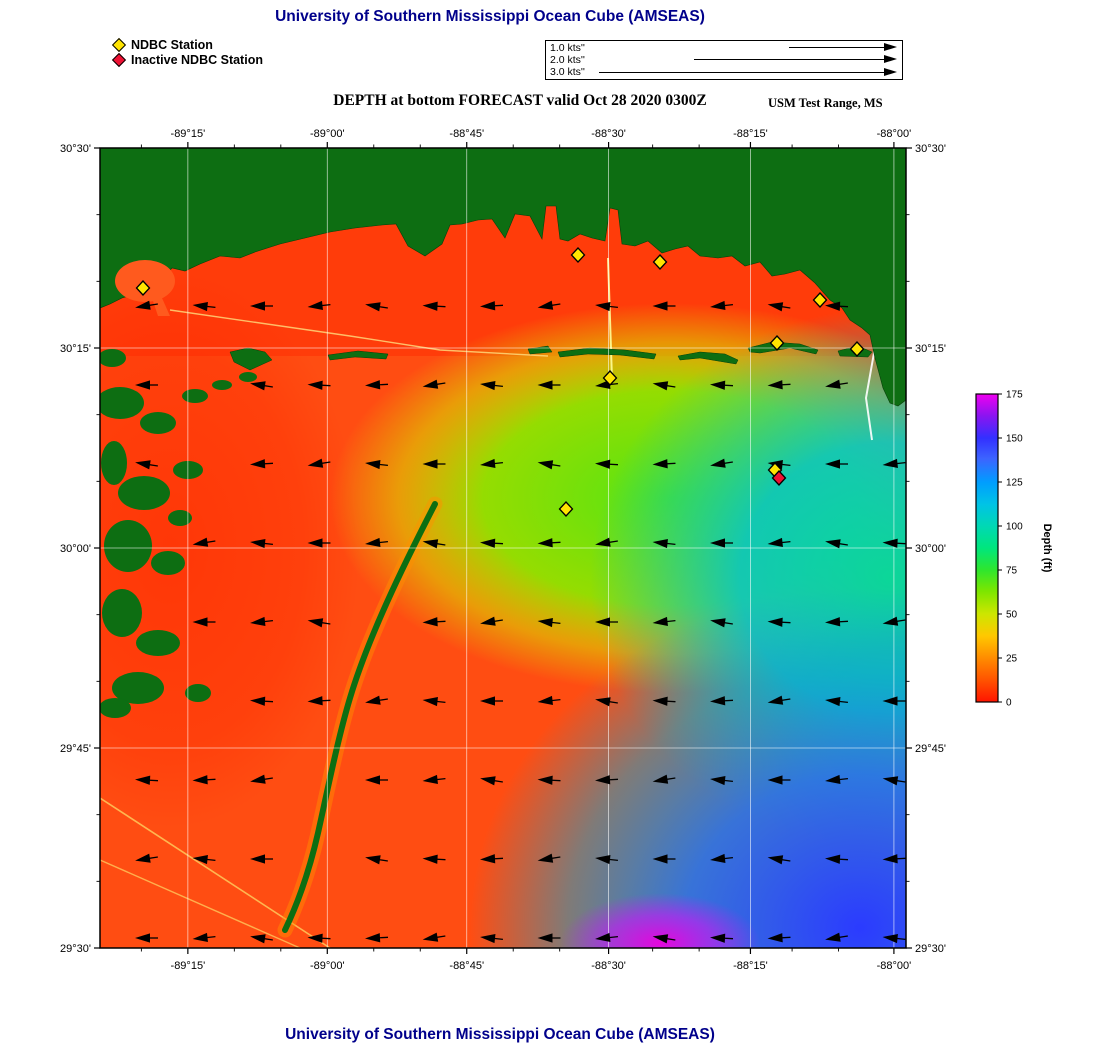  Describe the element at coordinates (119, 45) in the screenshot. I see `ndbc-station-icon` at that location.